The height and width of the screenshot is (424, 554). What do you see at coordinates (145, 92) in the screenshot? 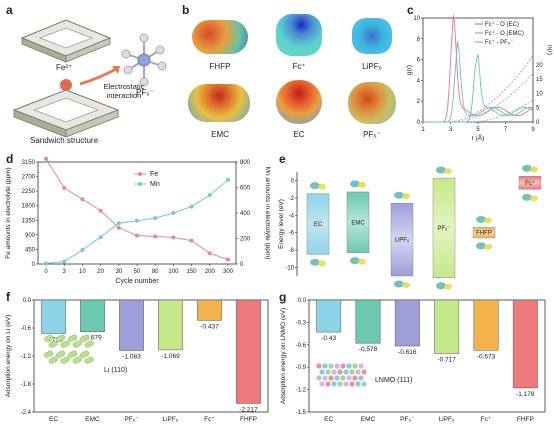
I see `pf6-label: PF₆⁻` at bounding box center [145, 92].